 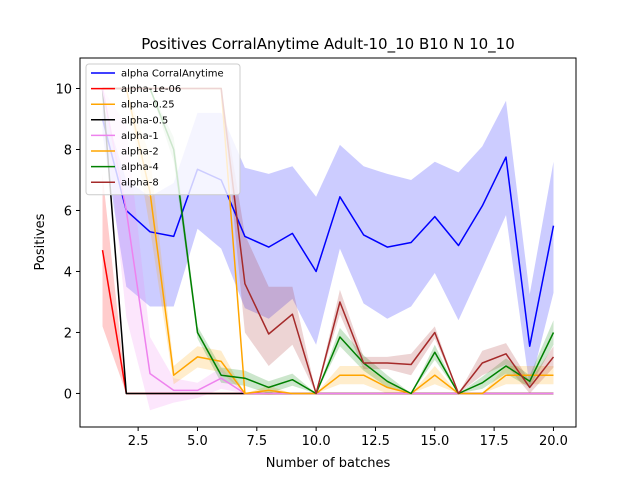 What do you see at coordinates (256, 441) in the screenshot?
I see `x-tick-label: 7.5` at bounding box center [256, 441].